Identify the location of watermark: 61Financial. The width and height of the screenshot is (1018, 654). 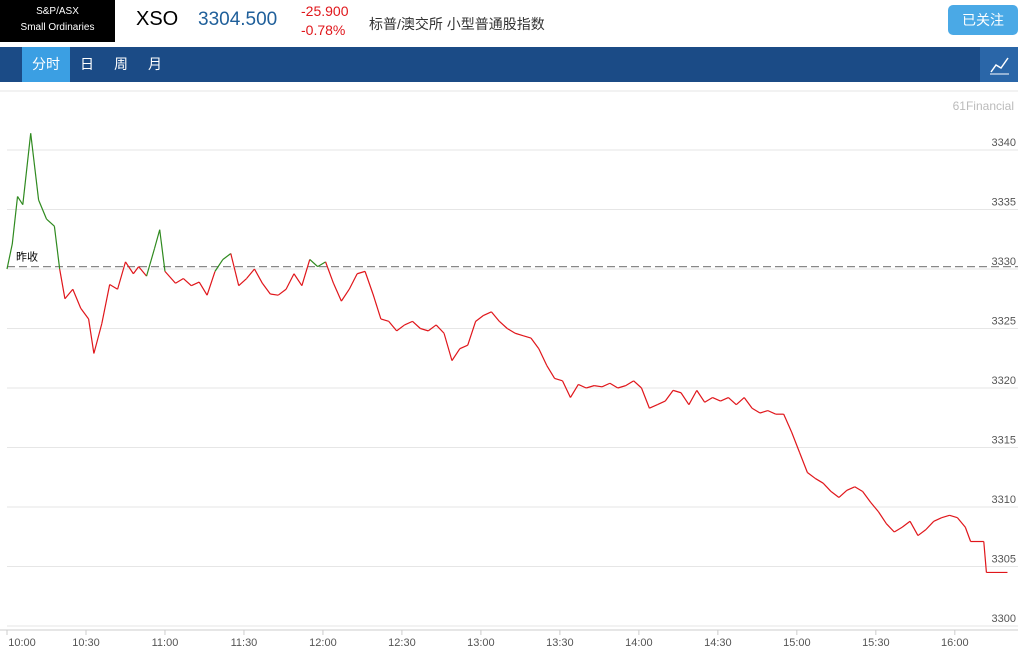
(983, 106).